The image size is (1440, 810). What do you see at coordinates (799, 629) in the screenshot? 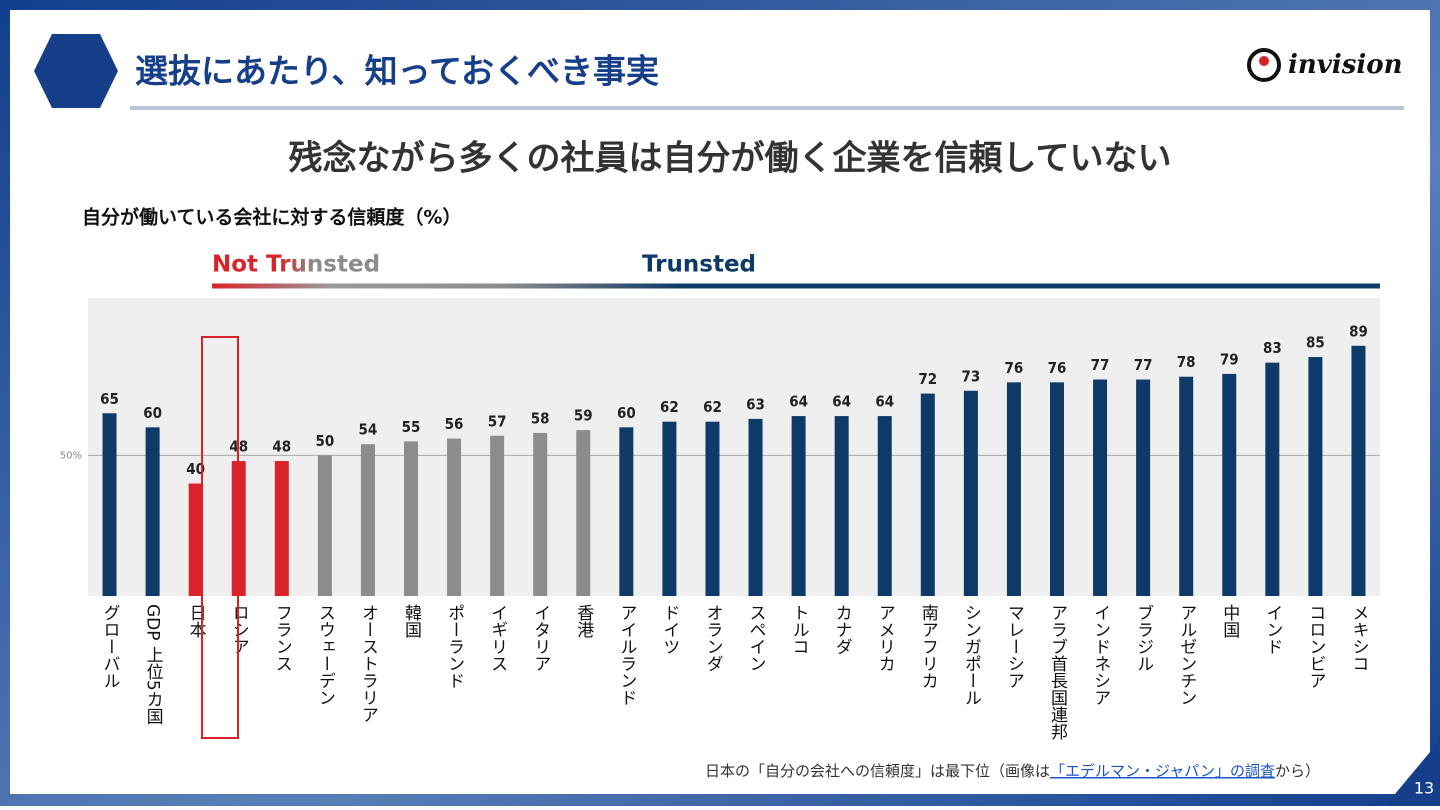
I see `x-tick-label: トルコ` at bounding box center [799, 629].